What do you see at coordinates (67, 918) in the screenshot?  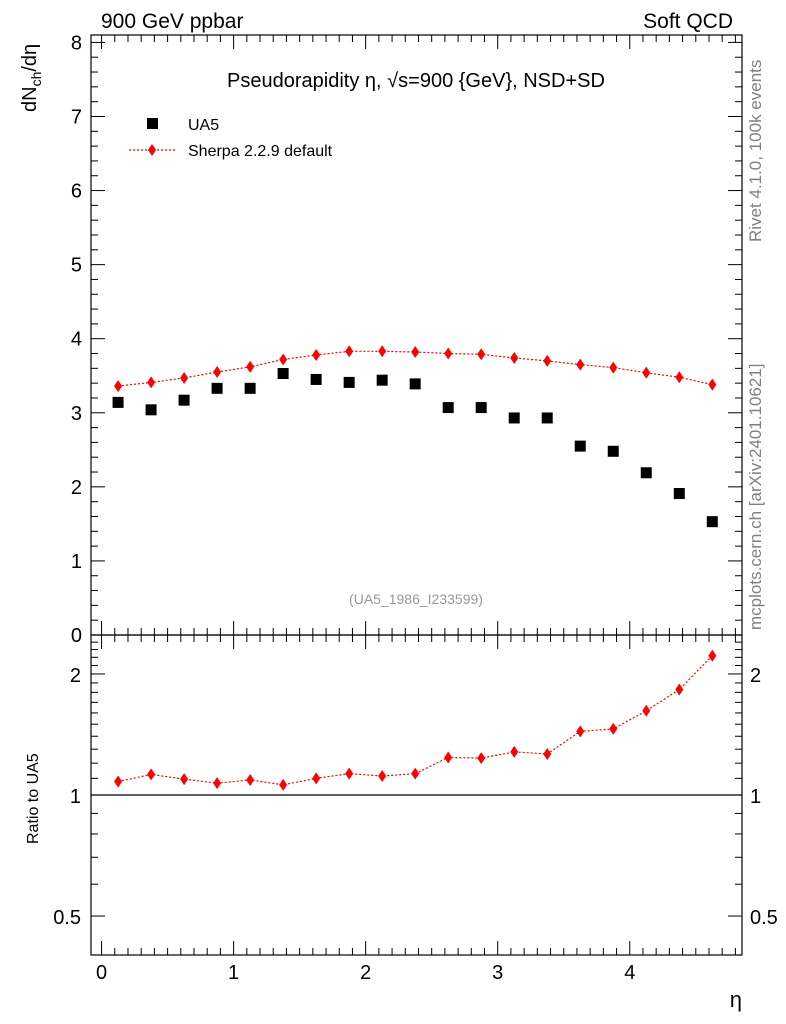 I see `ratio-y-tick-label-left: 0.5` at bounding box center [67, 918].